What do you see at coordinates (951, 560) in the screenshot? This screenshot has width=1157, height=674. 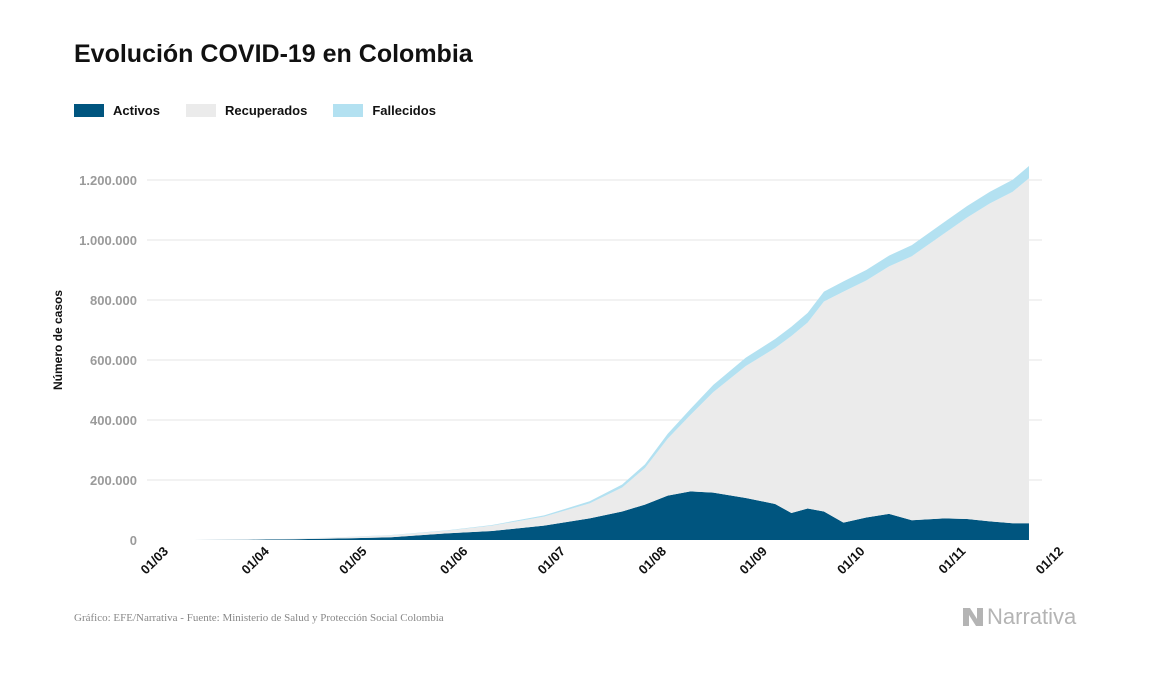 I see `x-tick-label: 01/11` at bounding box center [951, 560].